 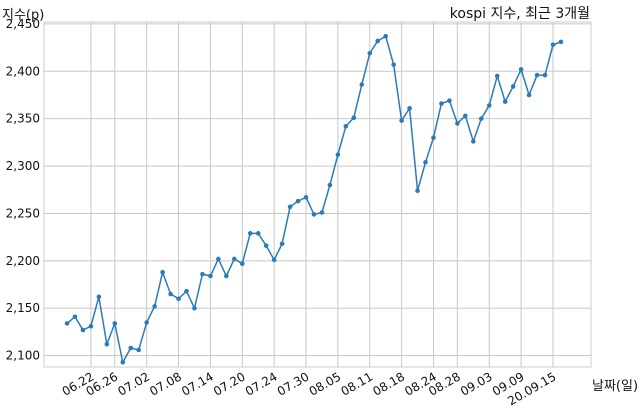 I want to click on x-tick-label: 07.08, so click(x=165, y=383).